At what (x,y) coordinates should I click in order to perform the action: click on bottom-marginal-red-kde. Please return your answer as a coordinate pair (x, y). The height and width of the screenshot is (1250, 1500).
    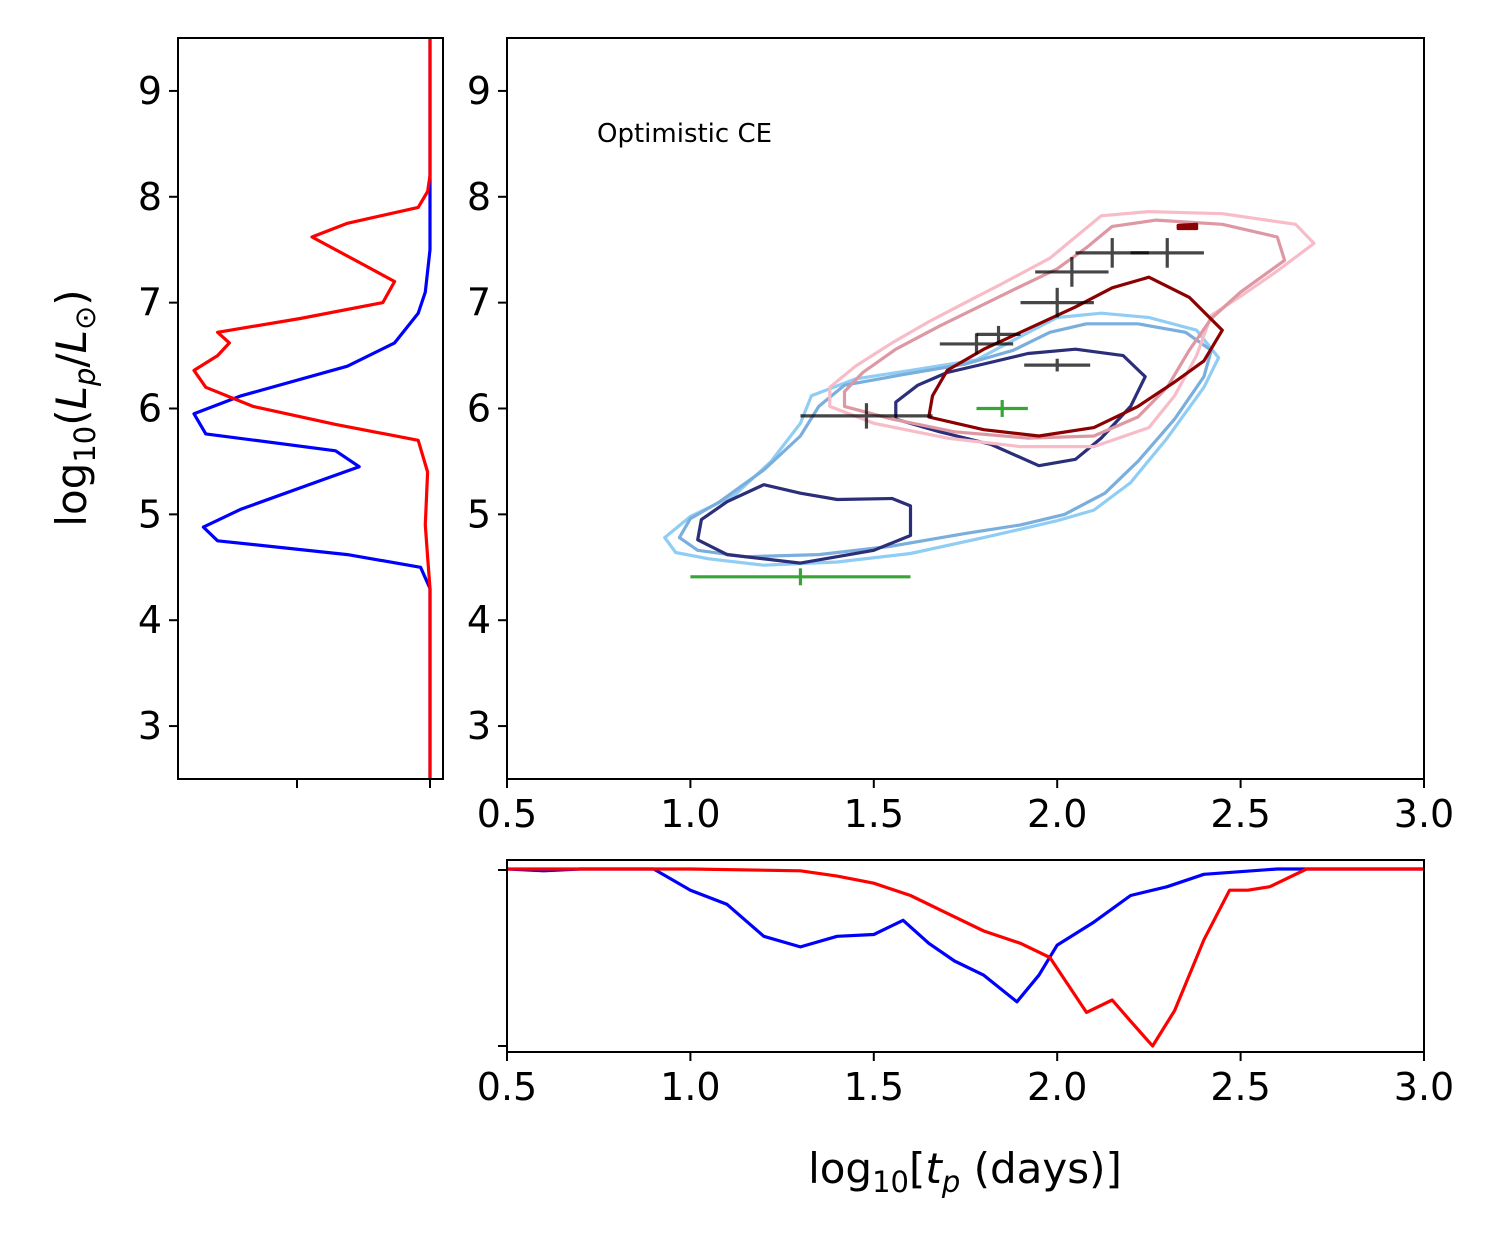
    Looking at the image, I should click on (965, 957).